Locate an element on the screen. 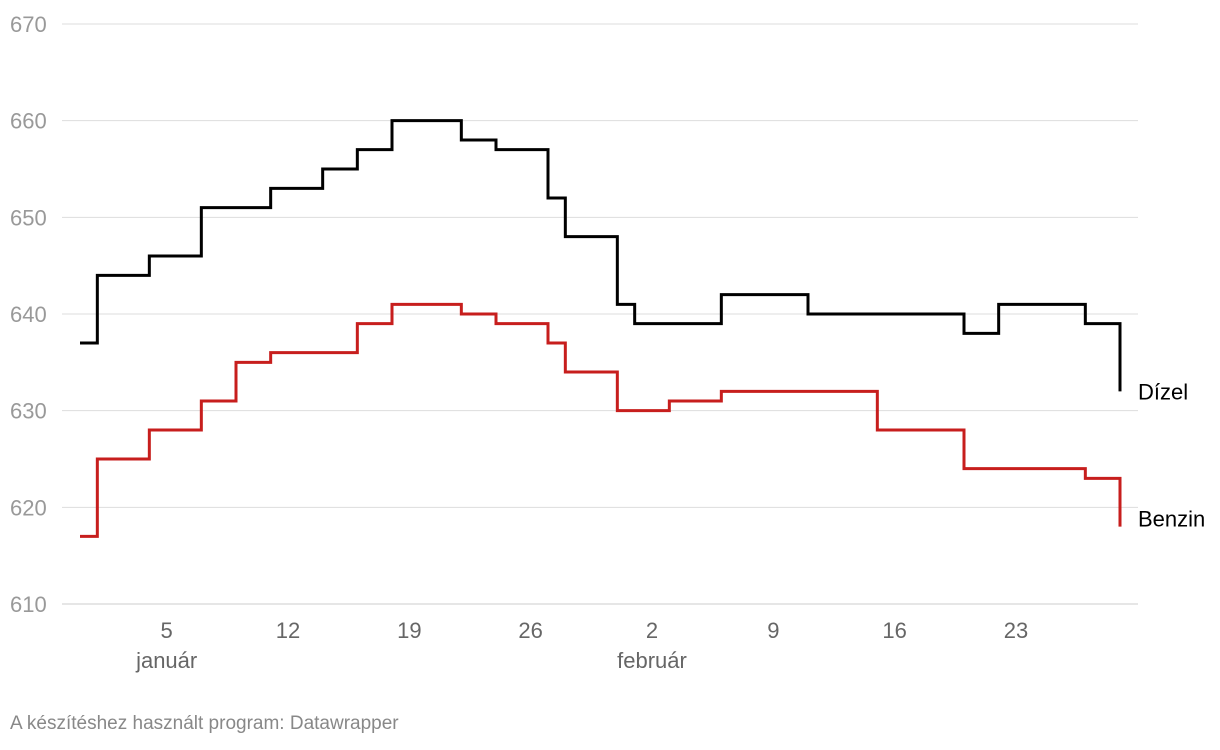 This screenshot has height=750, width=1220. y-tick-label: 610 is located at coordinates (28, 604).